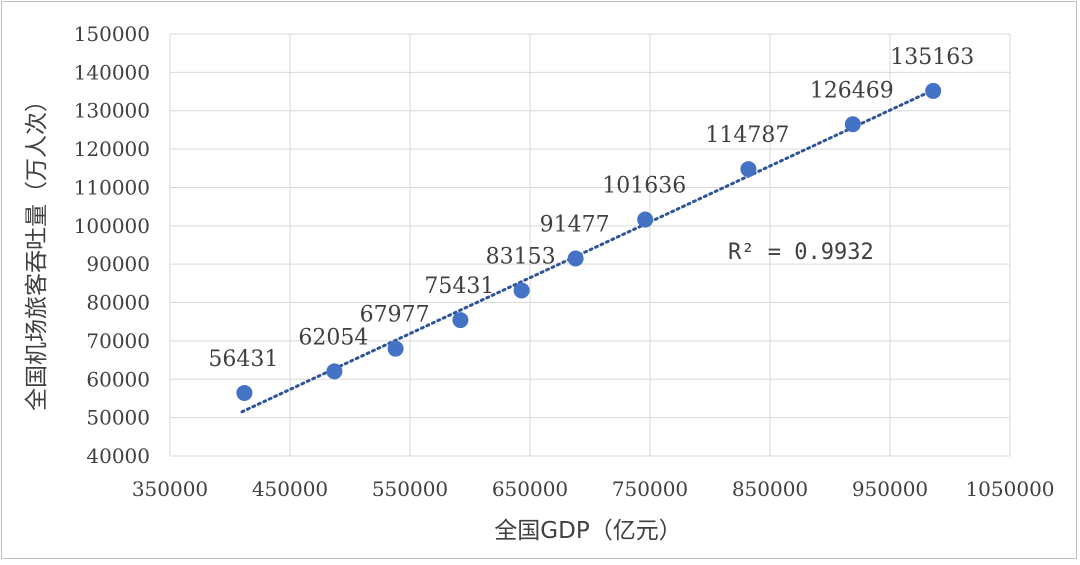 The height and width of the screenshot is (565, 1080). What do you see at coordinates (112, 111) in the screenshot?
I see `y-tick-label: 130000` at bounding box center [112, 111].